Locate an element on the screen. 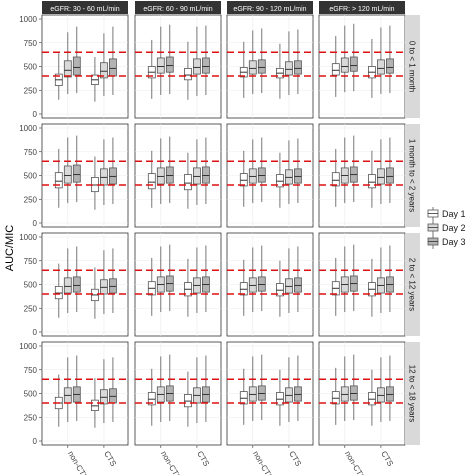  row-strip-label: 12 to < 18 years is located at coordinates (412, 394).